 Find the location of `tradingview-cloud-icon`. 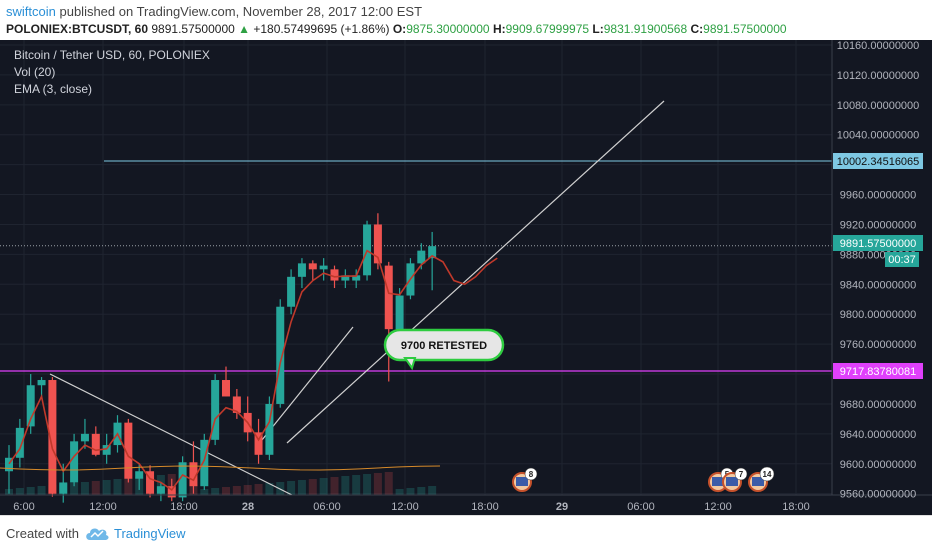

tradingview-cloud-icon is located at coordinates (97, 533).